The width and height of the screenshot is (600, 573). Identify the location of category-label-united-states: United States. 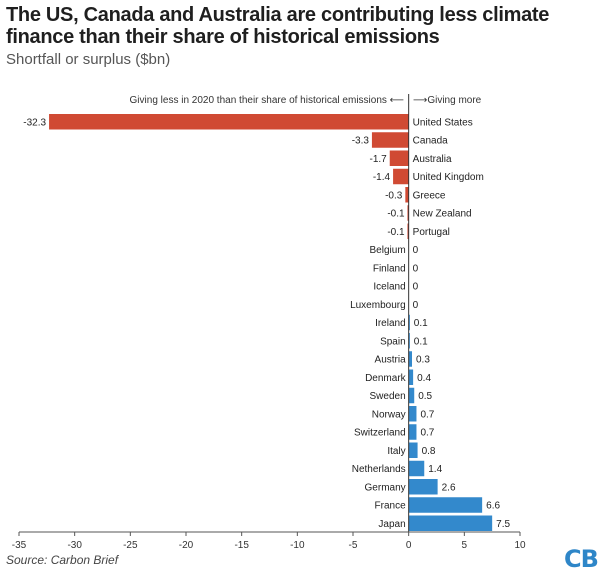
(443, 122).